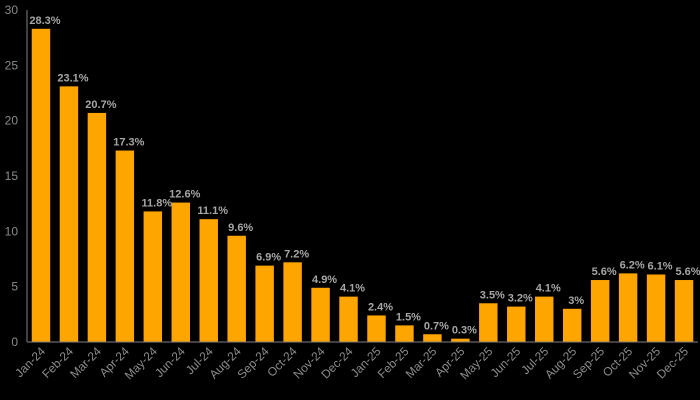 This screenshot has height=400, width=700. What do you see at coordinates (44, 21) in the screenshot?
I see `data-label: 28.3%` at bounding box center [44, 21].